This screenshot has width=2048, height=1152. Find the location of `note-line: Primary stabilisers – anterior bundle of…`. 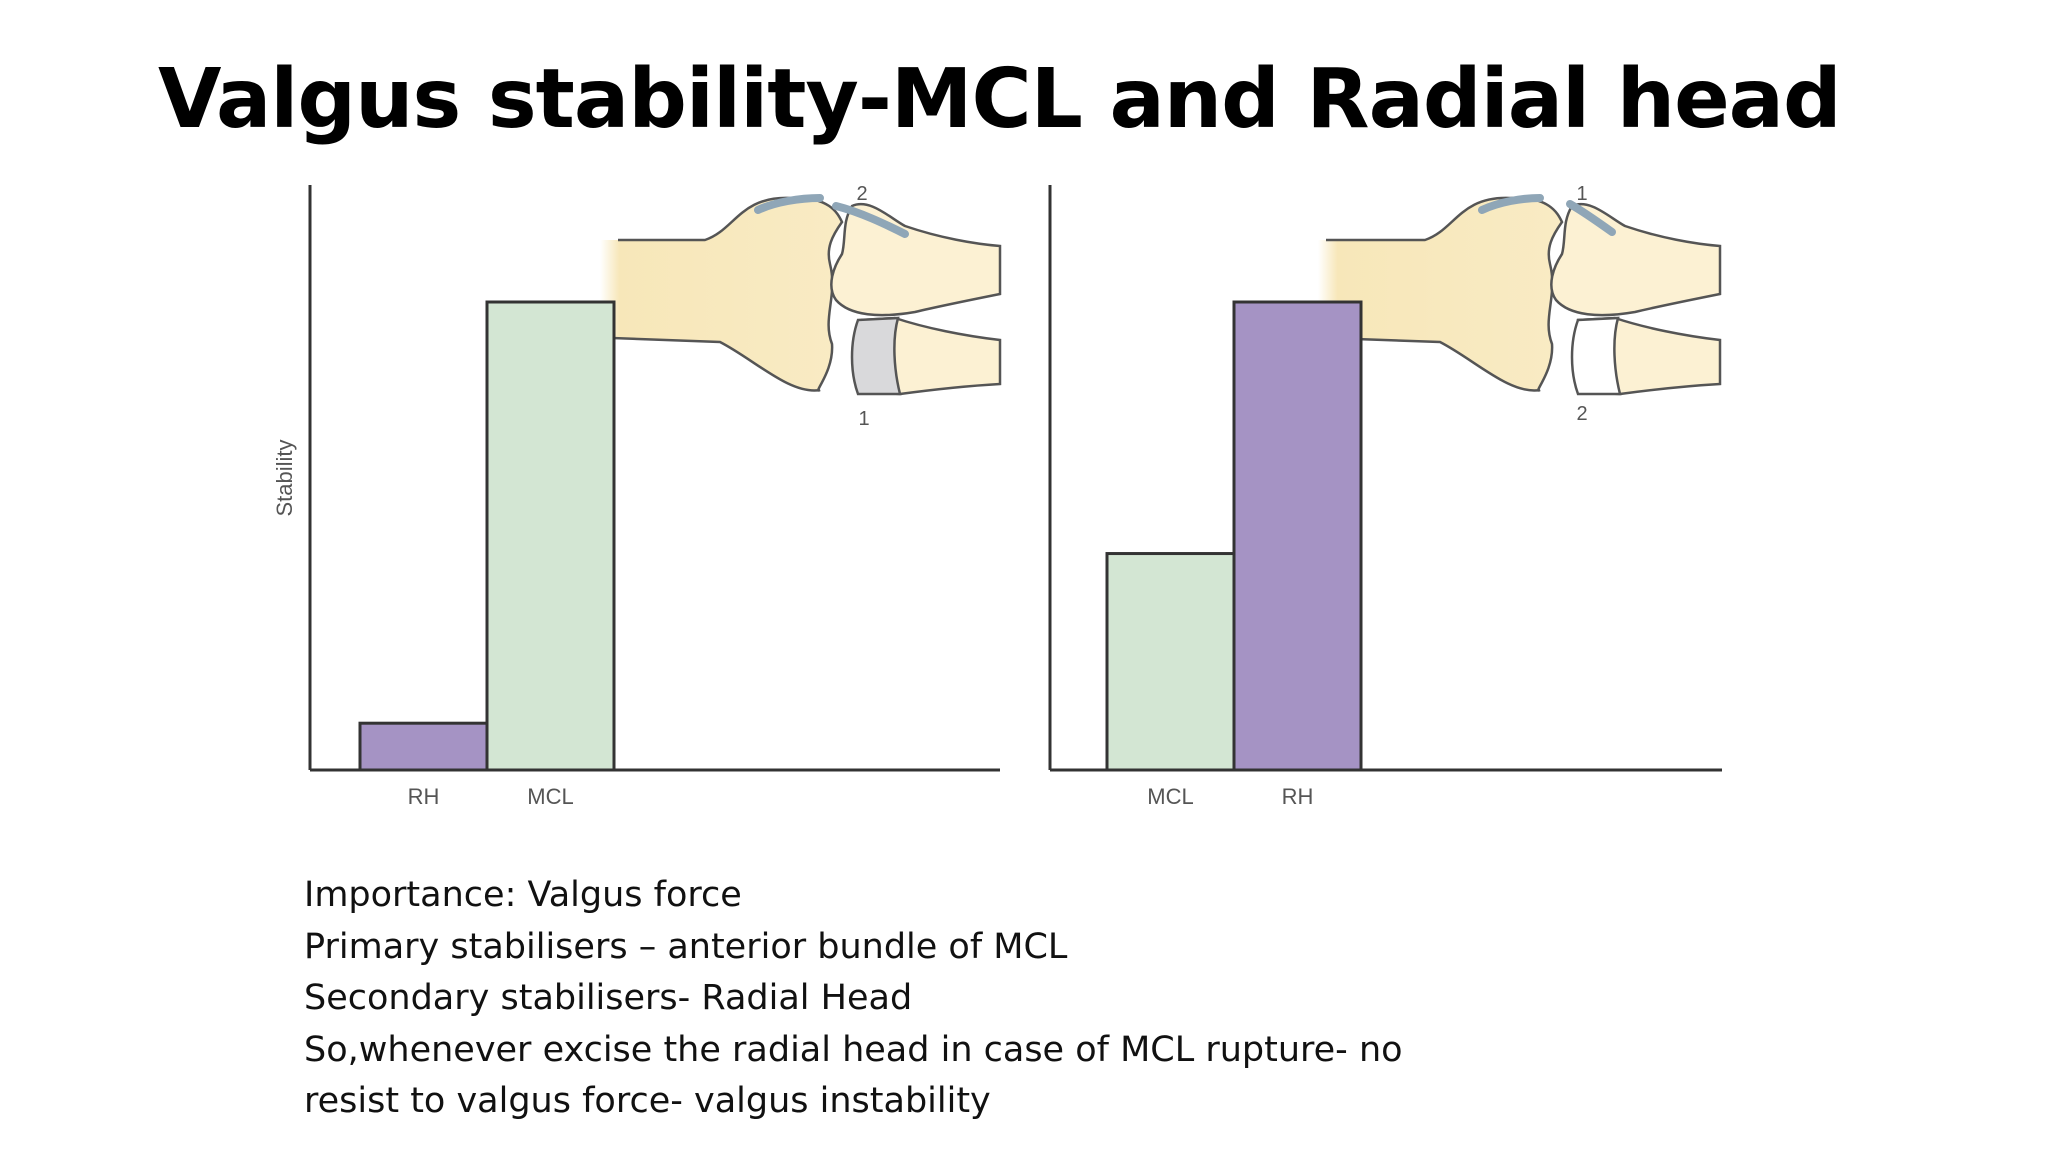

note-line: Primary stabilisers – anterior bundle of… is located at coordinates (686, 946).